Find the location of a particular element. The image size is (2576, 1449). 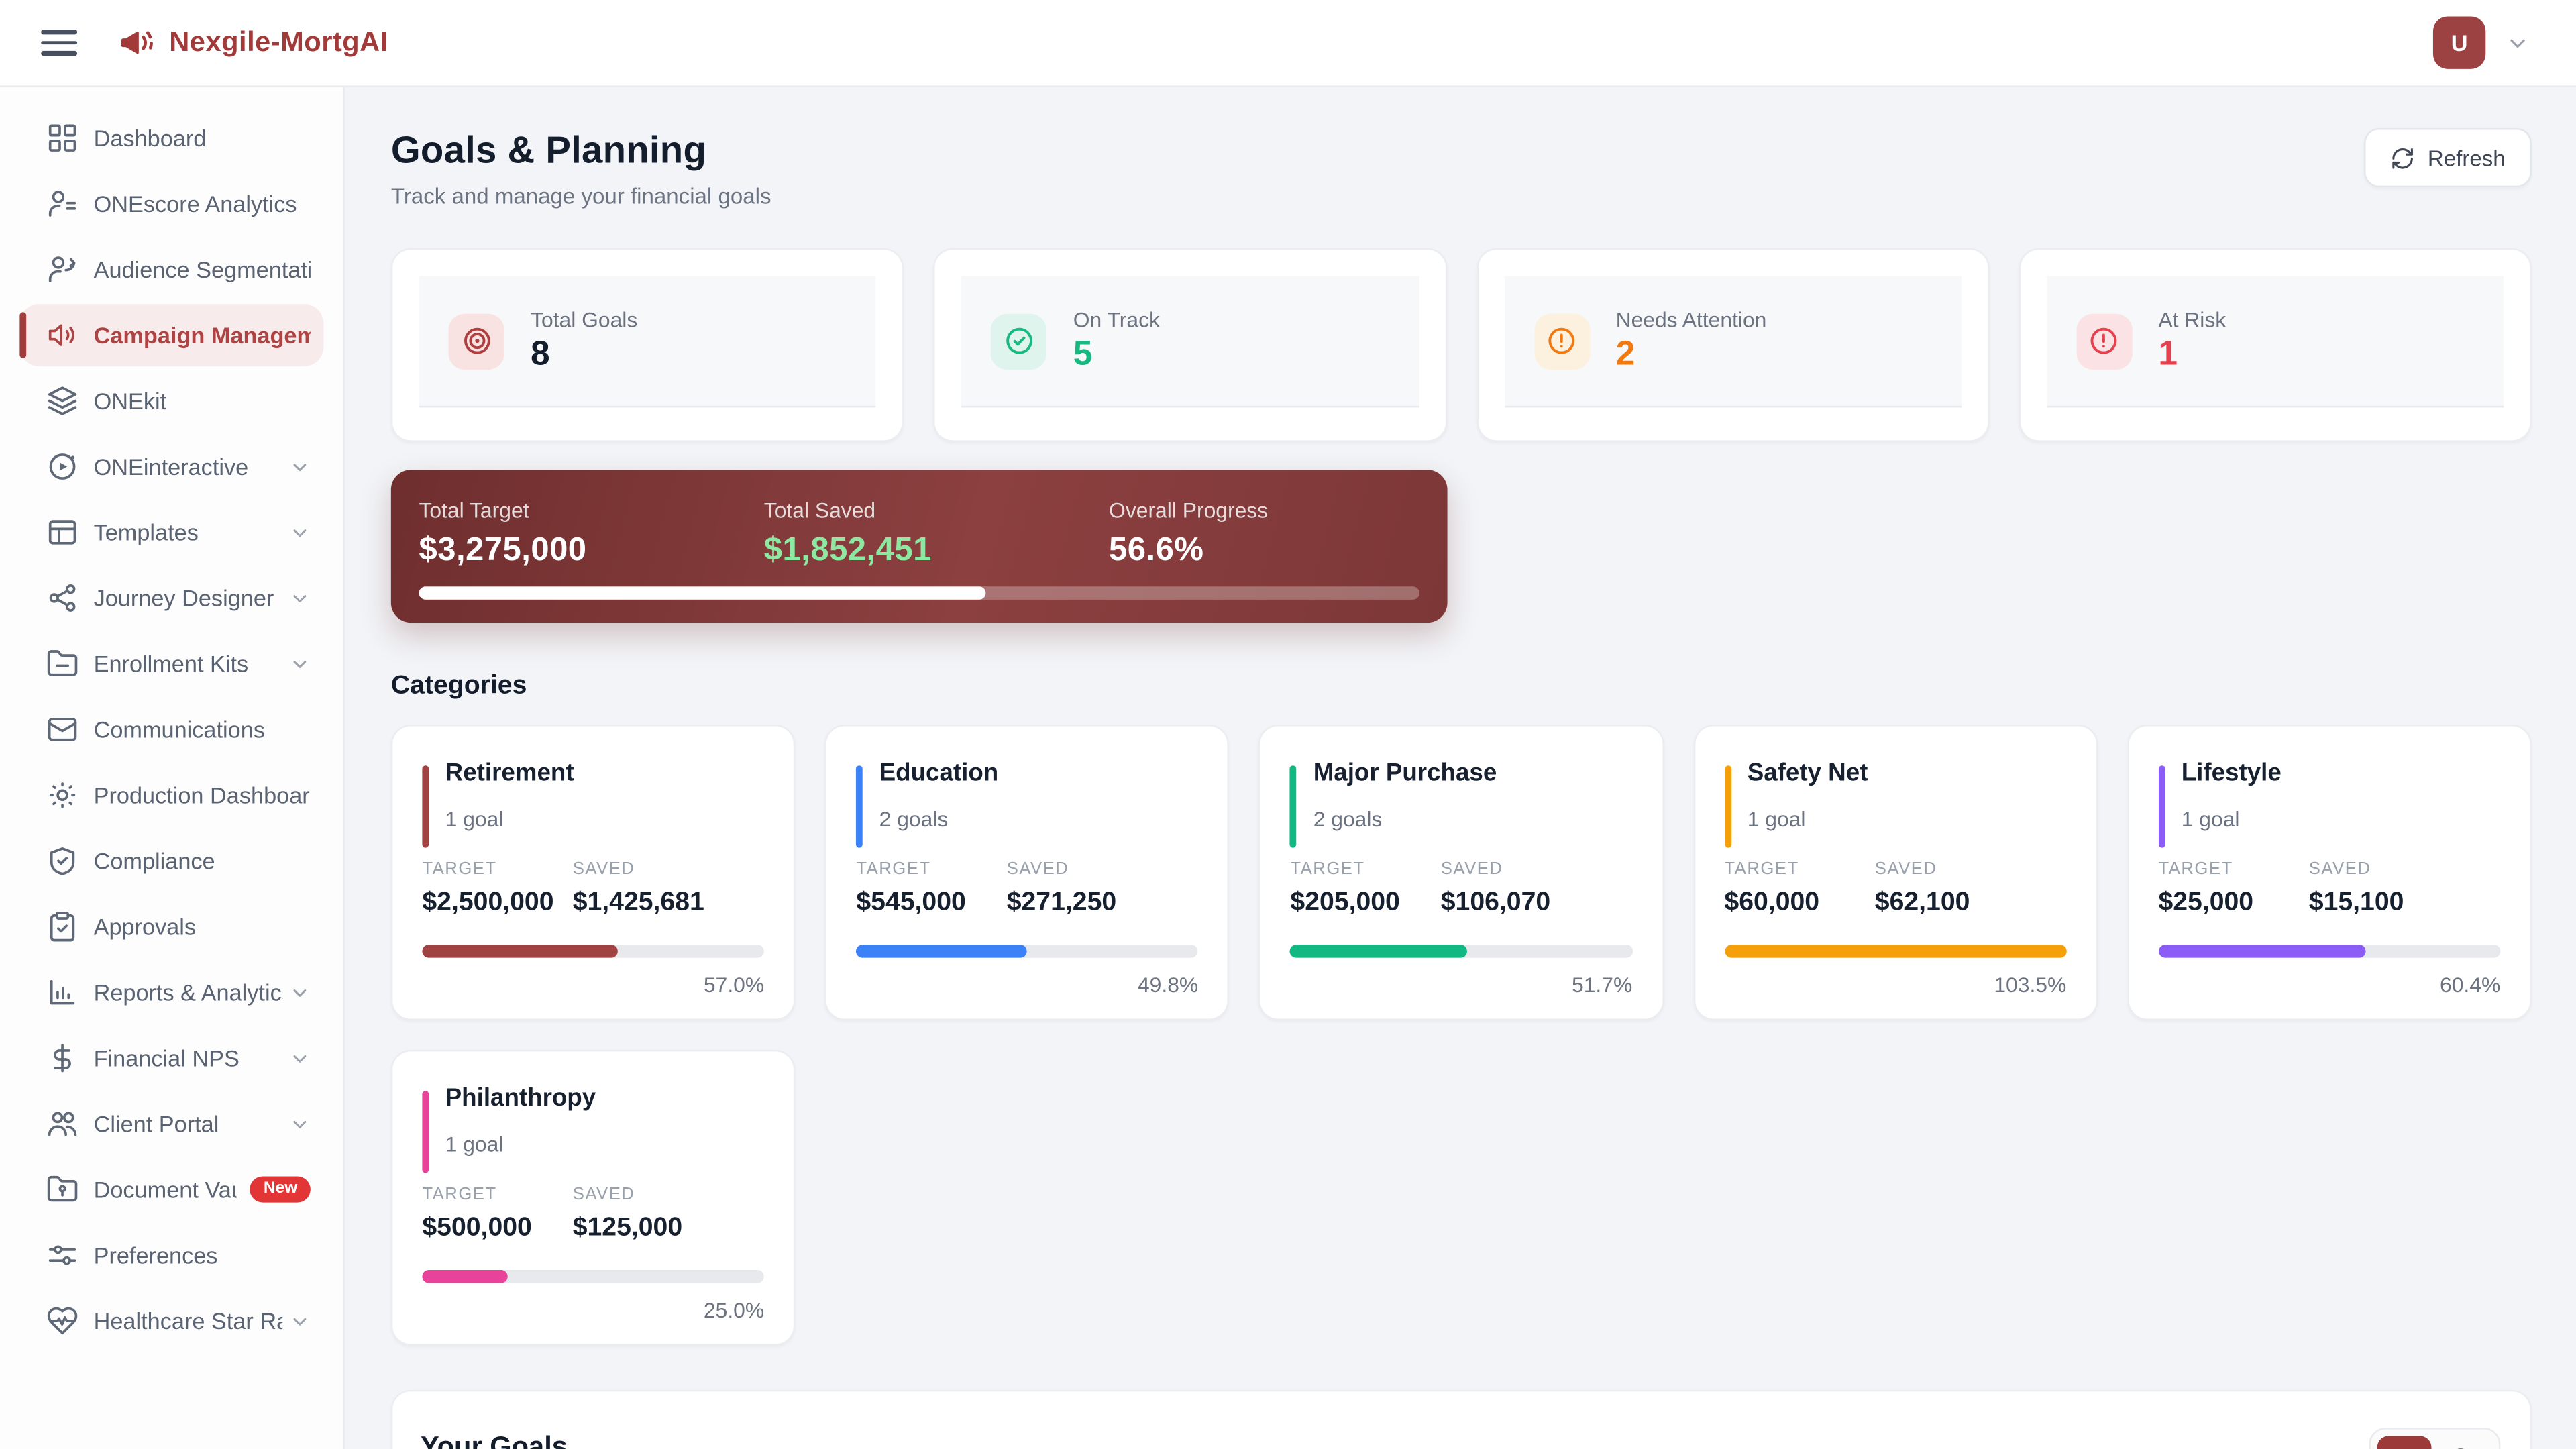

sidebar-item-compliance: Compliance is located at coordinates (171, 861).